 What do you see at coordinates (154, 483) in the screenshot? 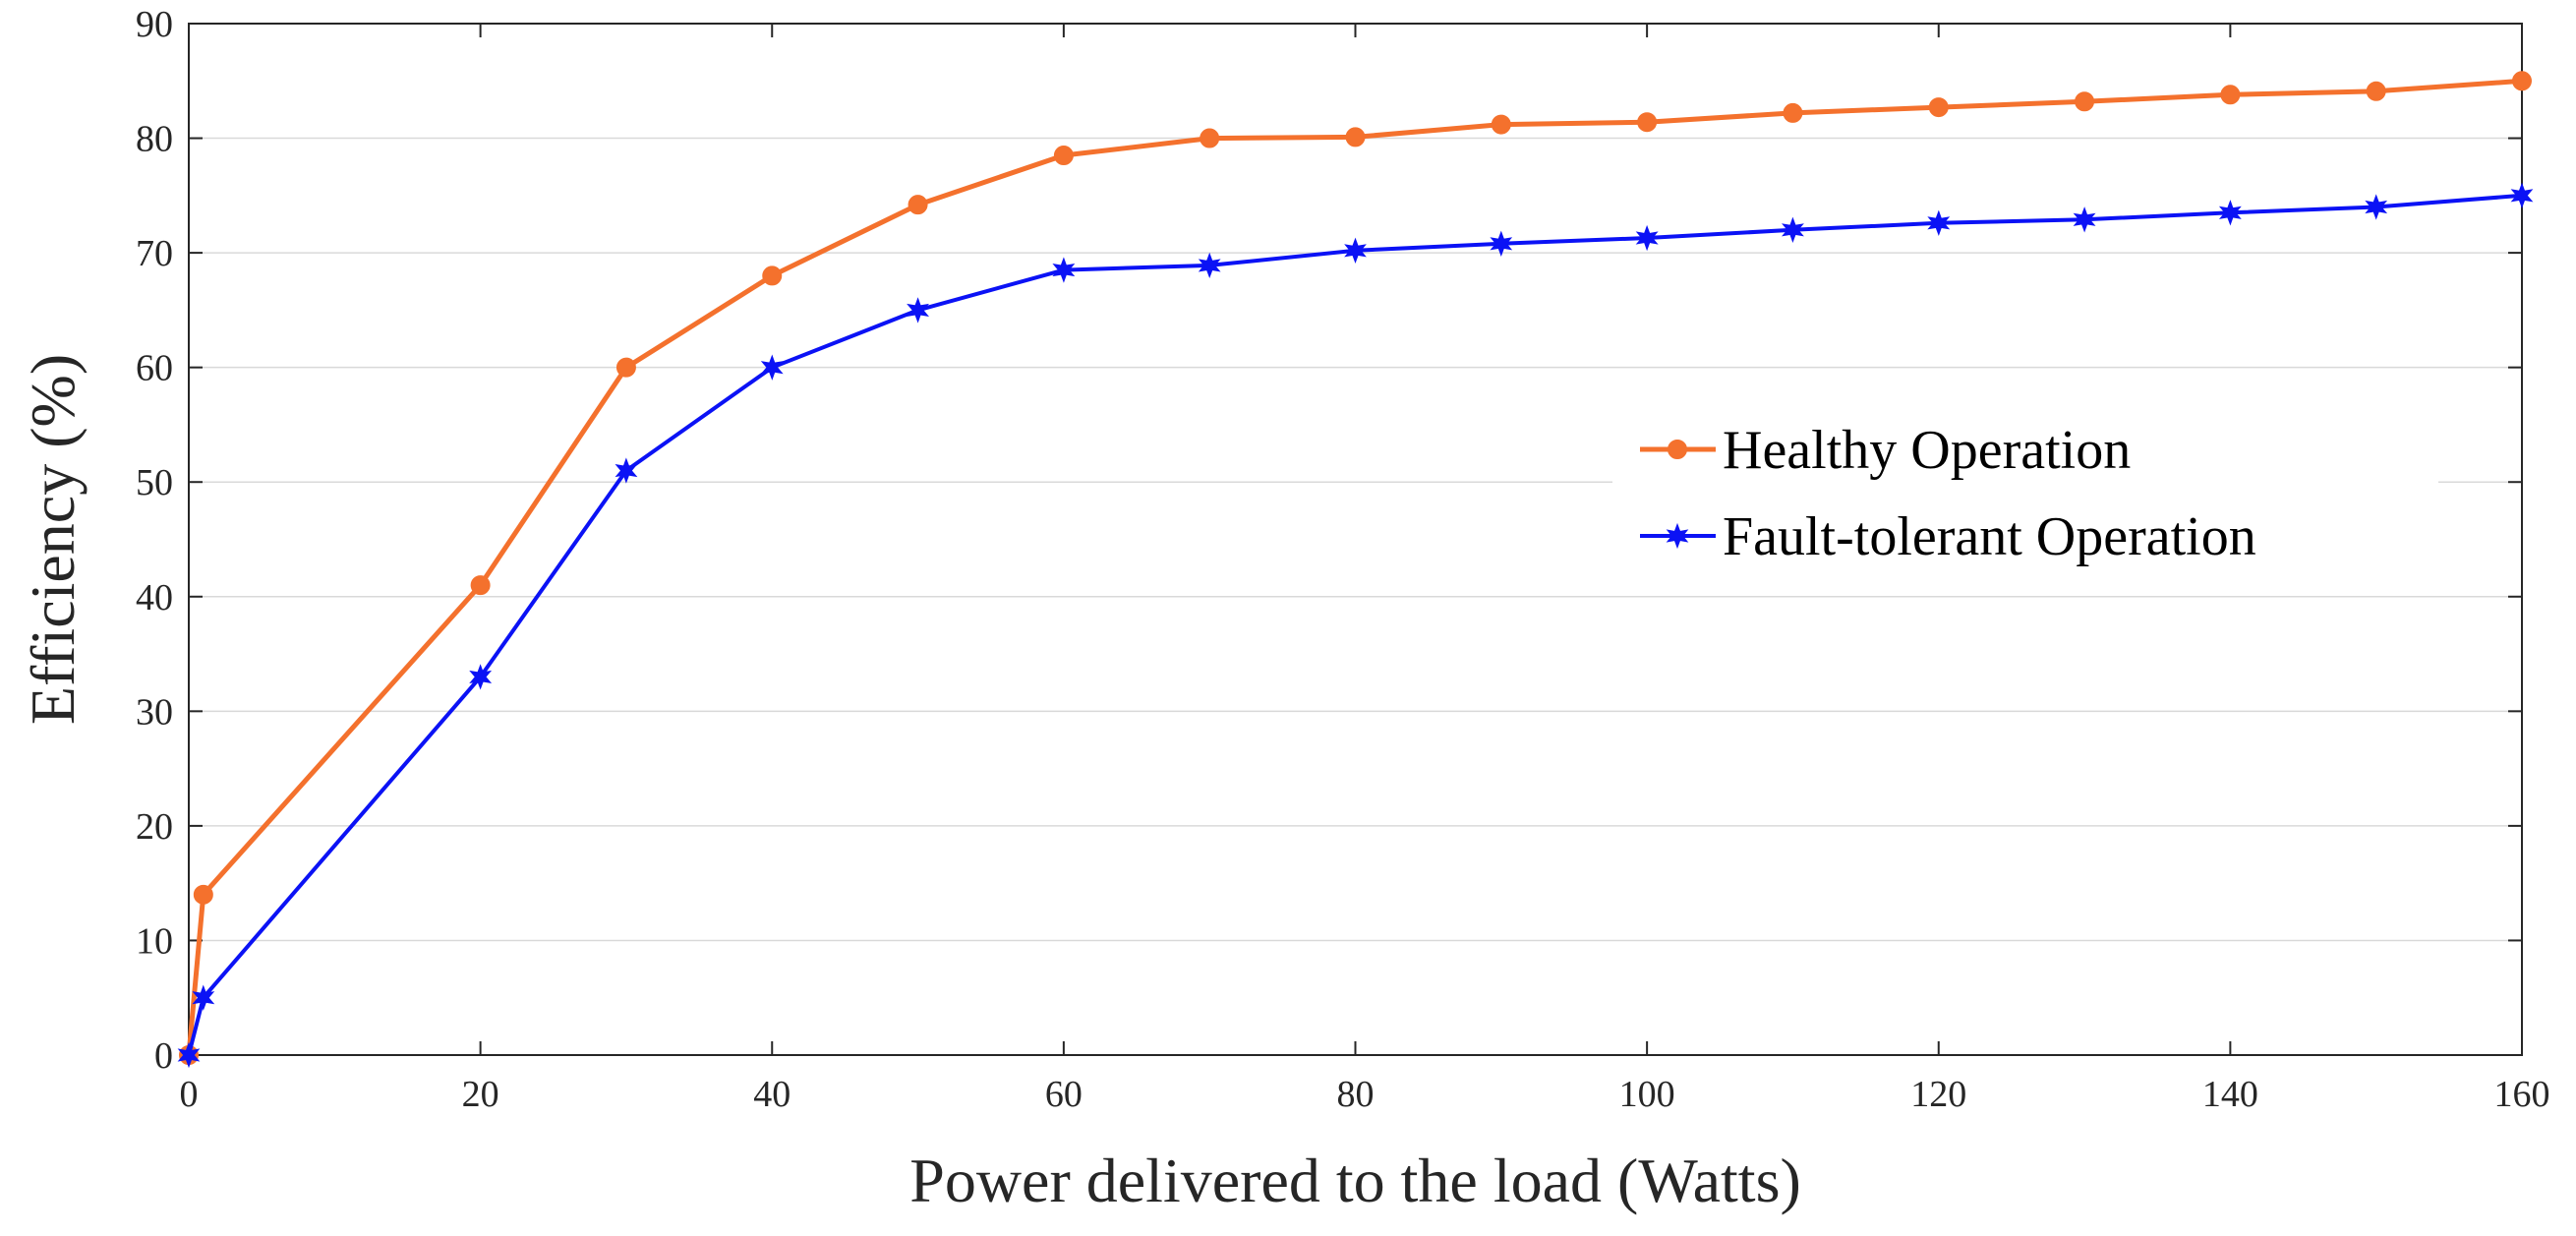
I see `y-tick-label: 50` at bounding box center [154, 483].